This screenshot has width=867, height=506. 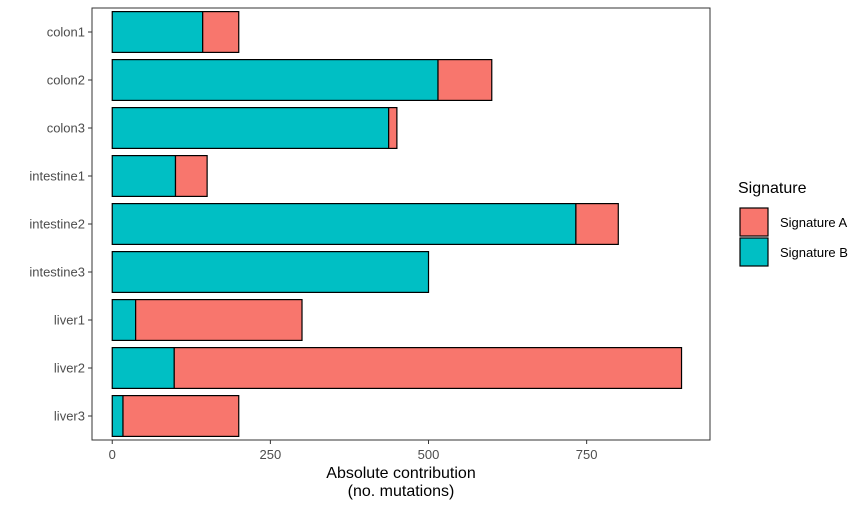 I want to click on bar-intestine2-signature-b, so click(x=344, y=224).